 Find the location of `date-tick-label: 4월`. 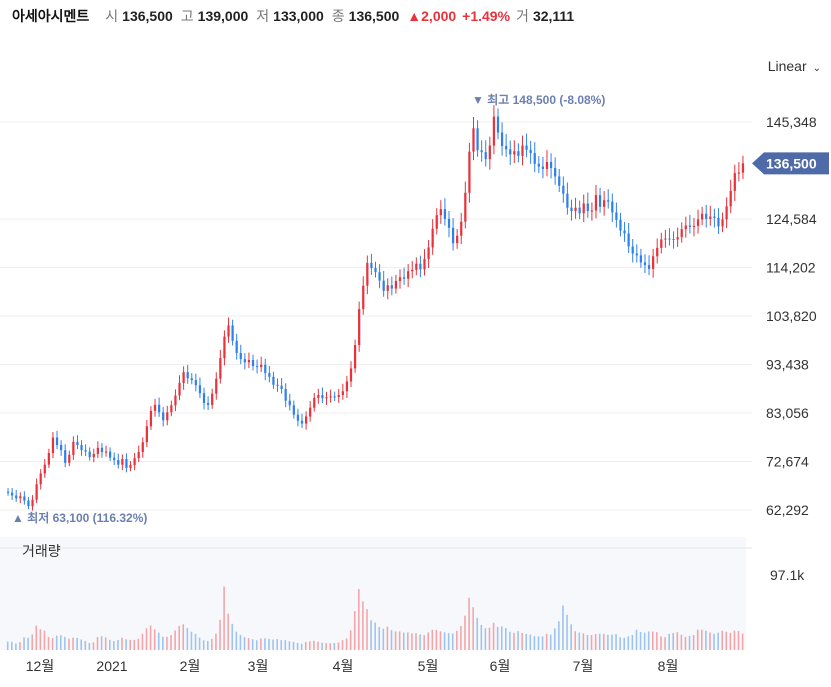

date-tick-label: 4월 is located at coordinates (343, 666).